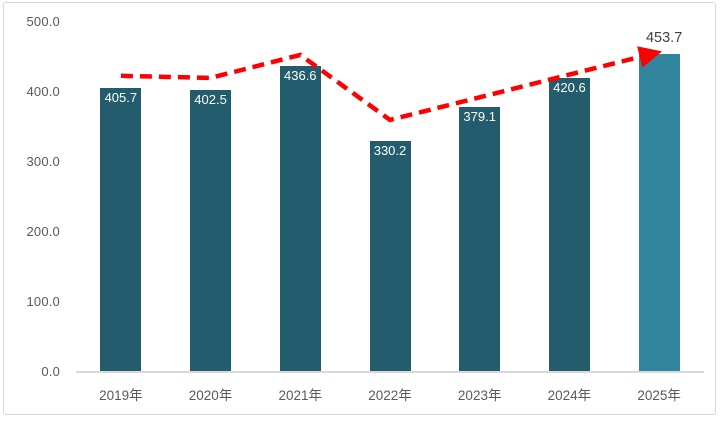  I want to click on bar-value-label: 453.7, so click(664, 38).